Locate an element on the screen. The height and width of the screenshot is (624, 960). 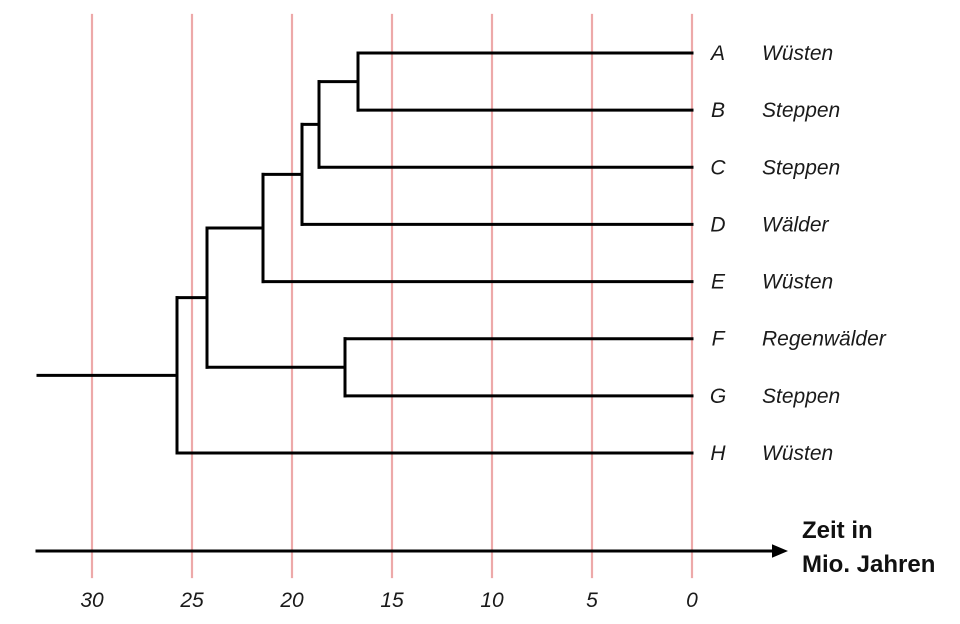
habitat-label-E: Wüsten is located at coordinates (797, 282).